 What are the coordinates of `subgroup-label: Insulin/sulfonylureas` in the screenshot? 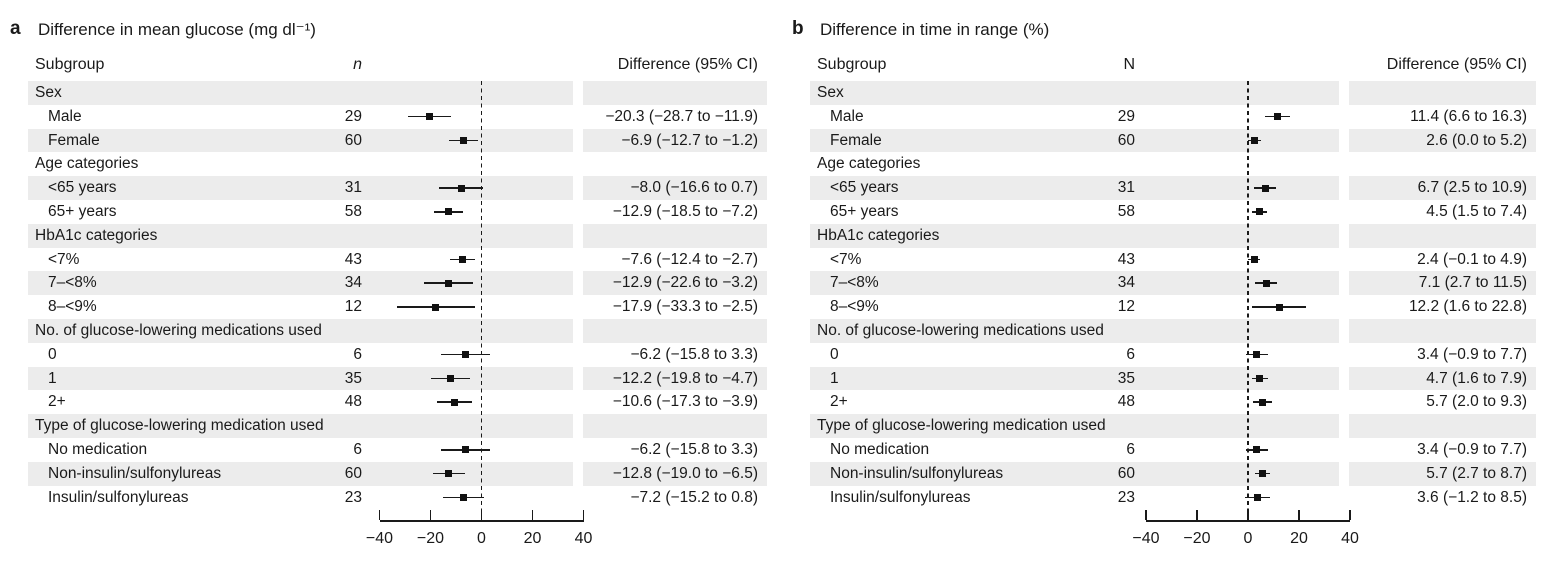 It's located at (118, 497).